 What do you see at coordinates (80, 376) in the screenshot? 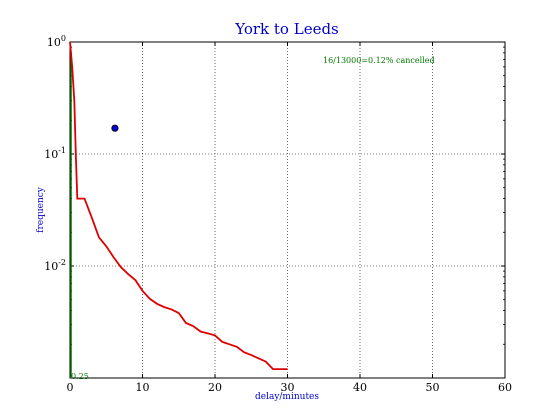
I see `lower-label: 0.25` at bounding box center [80, 376].